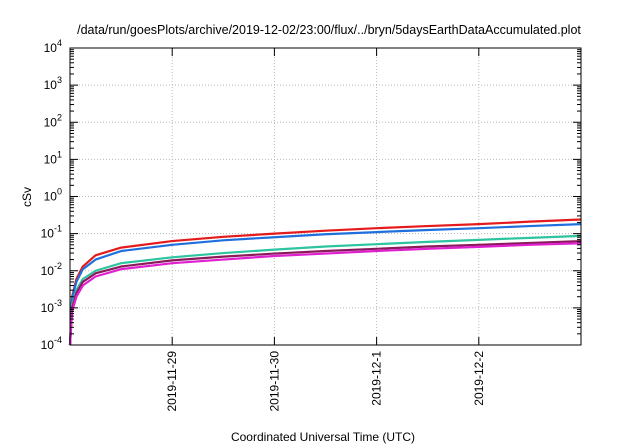 This screenshot has width=640, height=448. I want to click on y-tick-label: 10², so click(53, 120).